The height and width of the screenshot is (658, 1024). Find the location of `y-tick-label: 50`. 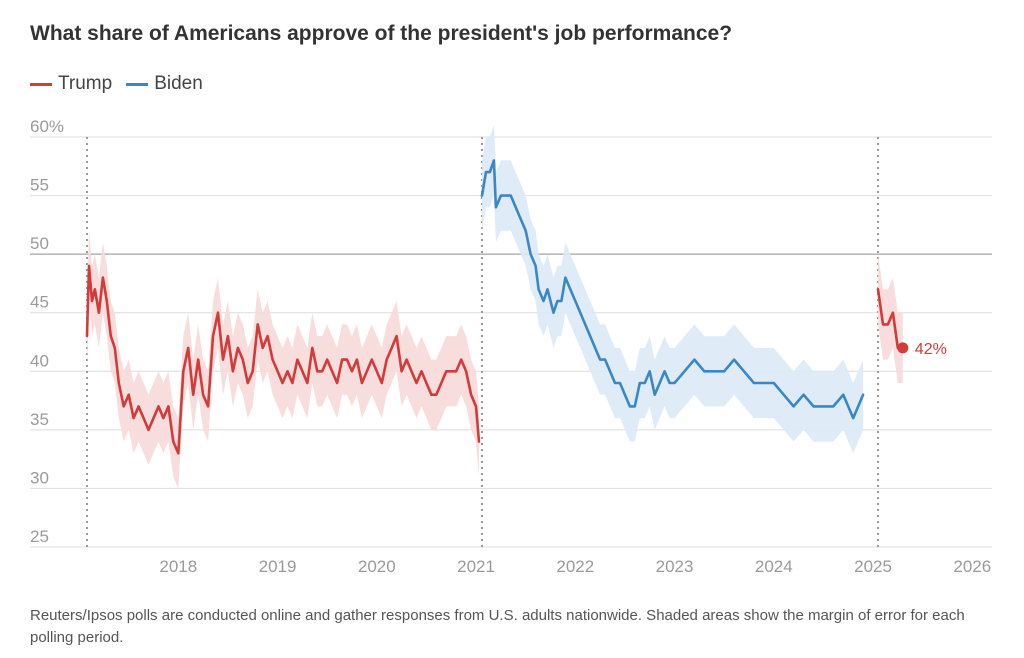

y-tick-label: 50 is located at coordinates (39, 243).